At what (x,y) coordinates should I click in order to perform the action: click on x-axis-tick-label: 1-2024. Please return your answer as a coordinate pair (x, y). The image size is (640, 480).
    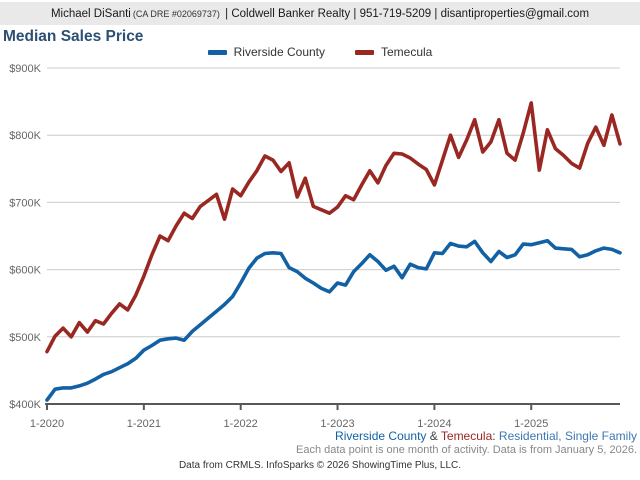
    Looking at the image, I should click on (434, 424).